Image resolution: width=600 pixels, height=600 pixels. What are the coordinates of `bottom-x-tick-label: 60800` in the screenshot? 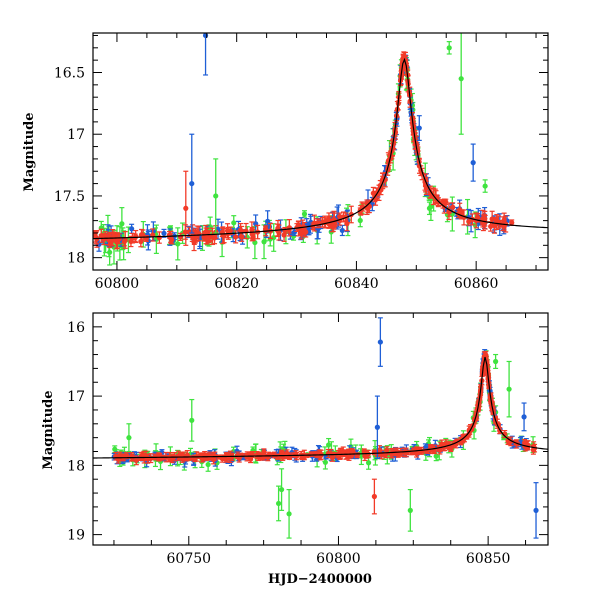 It's located at (338, 559).